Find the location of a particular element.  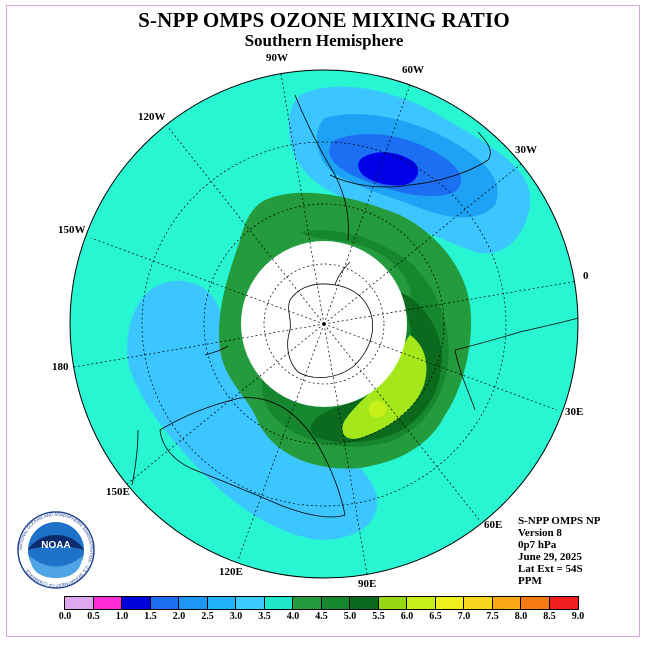

lon-label-150w: 150W is located at coordinates (72, 230).